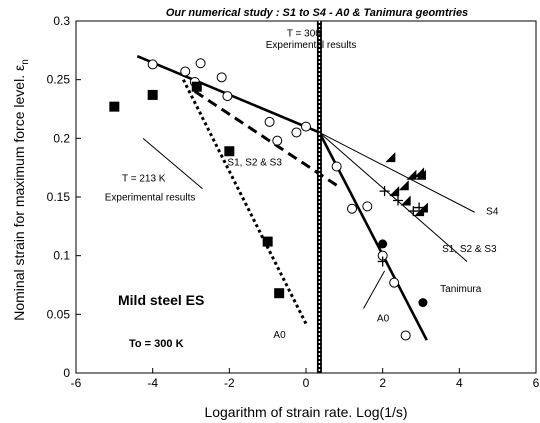 Image resolution: width=540 pixels, height=423 pixels. Describe the element at coordinates (306, 383) in the screenshot. I see `x-tick-label: 0` at that location.